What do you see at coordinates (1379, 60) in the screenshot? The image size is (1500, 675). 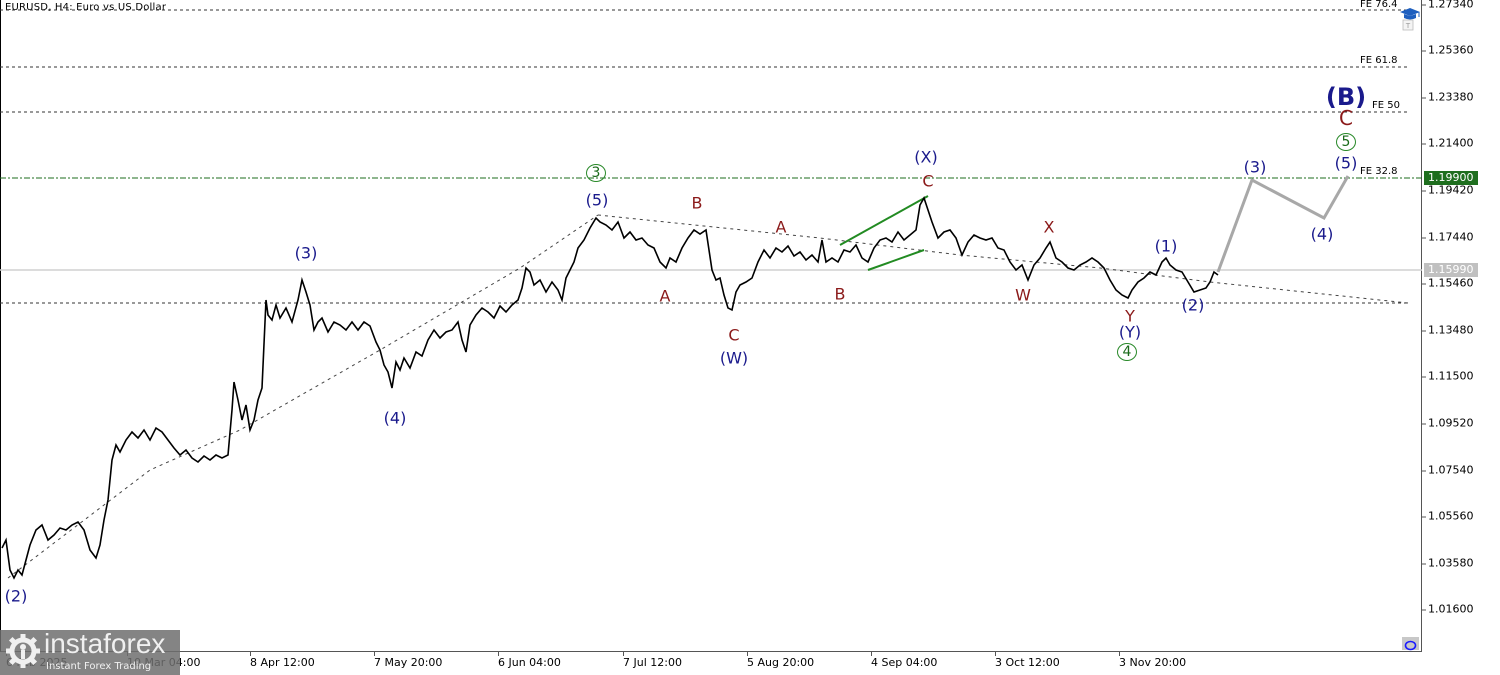 I see `fe-61-8-label: FE 61.8` at bounding box center [1379, 60].